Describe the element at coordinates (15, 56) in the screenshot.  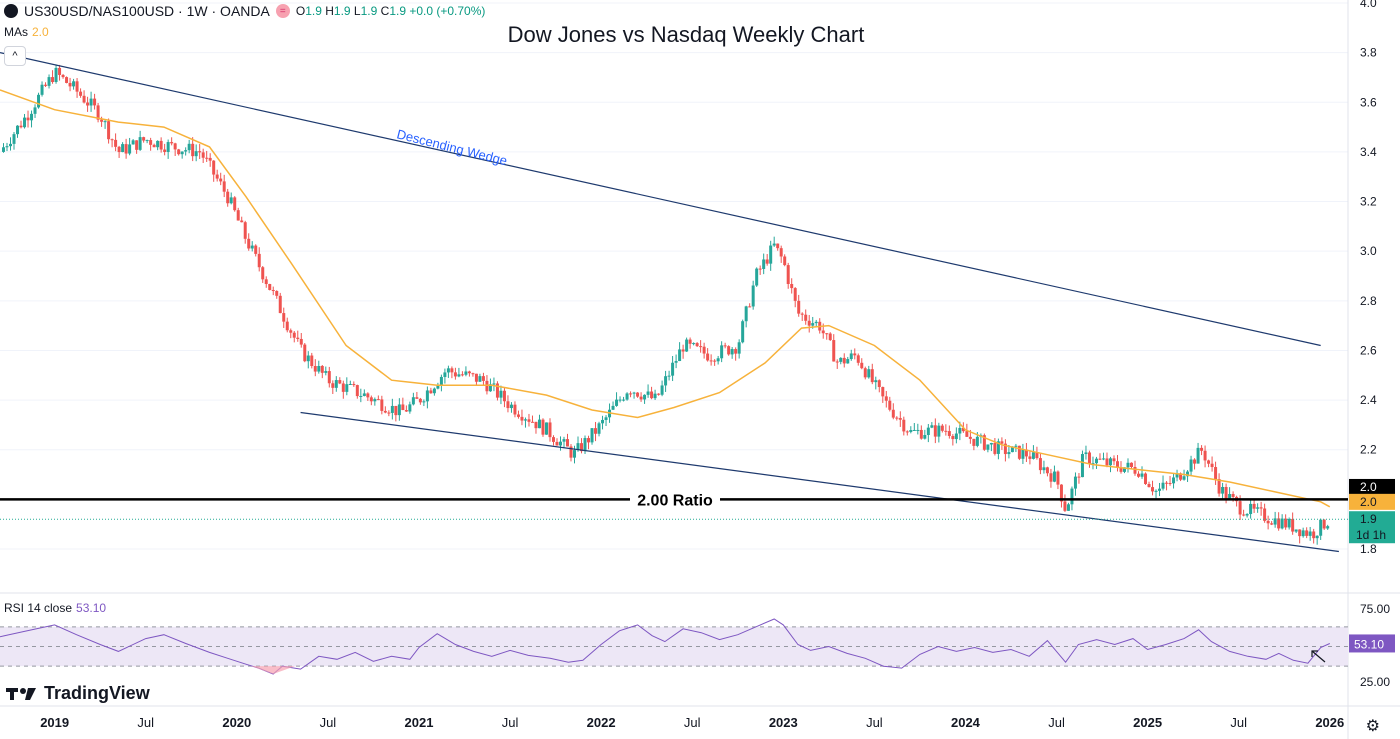
I see `collapse-legend-button: ^` at that location.